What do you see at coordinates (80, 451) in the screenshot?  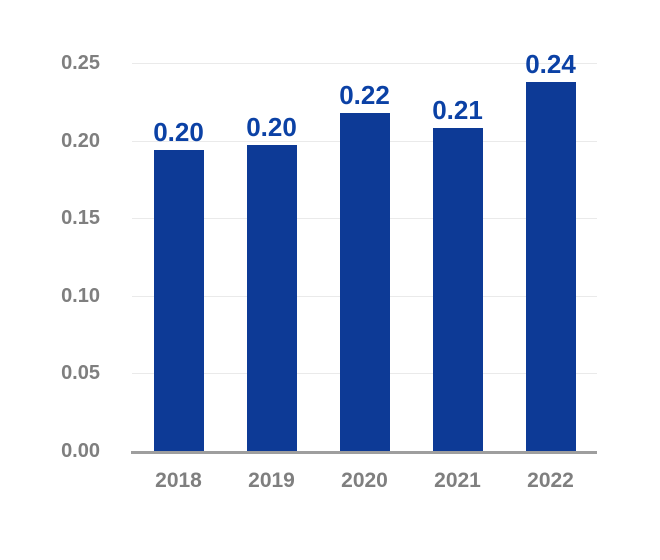 I see `y-tick-label: 0.00` at bounding box center [80, 451].